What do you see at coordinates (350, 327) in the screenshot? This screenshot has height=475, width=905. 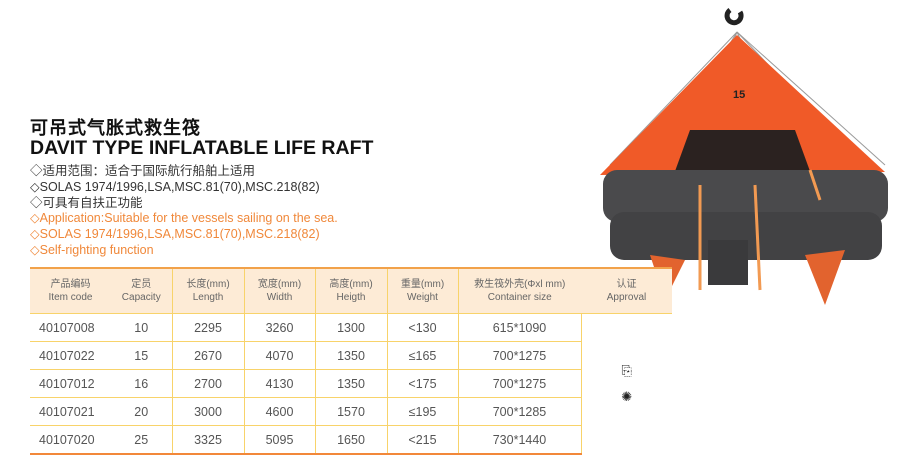 I see `table-cell: 1300` at bounding box center [350, 327].